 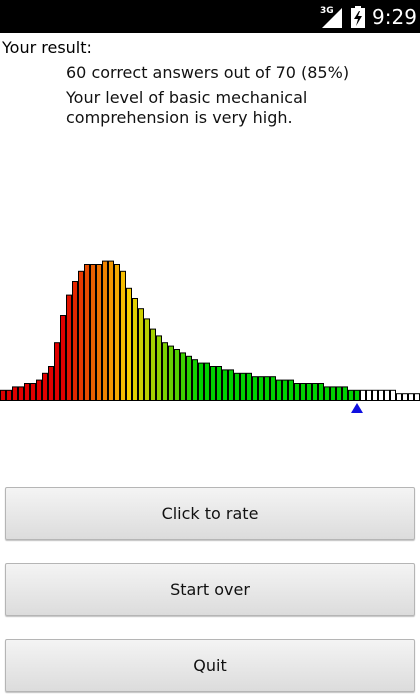 What do you see at coordinates (358, 17) in the screenshot?
I see `battery-icon` at bounding box center [358, 17].